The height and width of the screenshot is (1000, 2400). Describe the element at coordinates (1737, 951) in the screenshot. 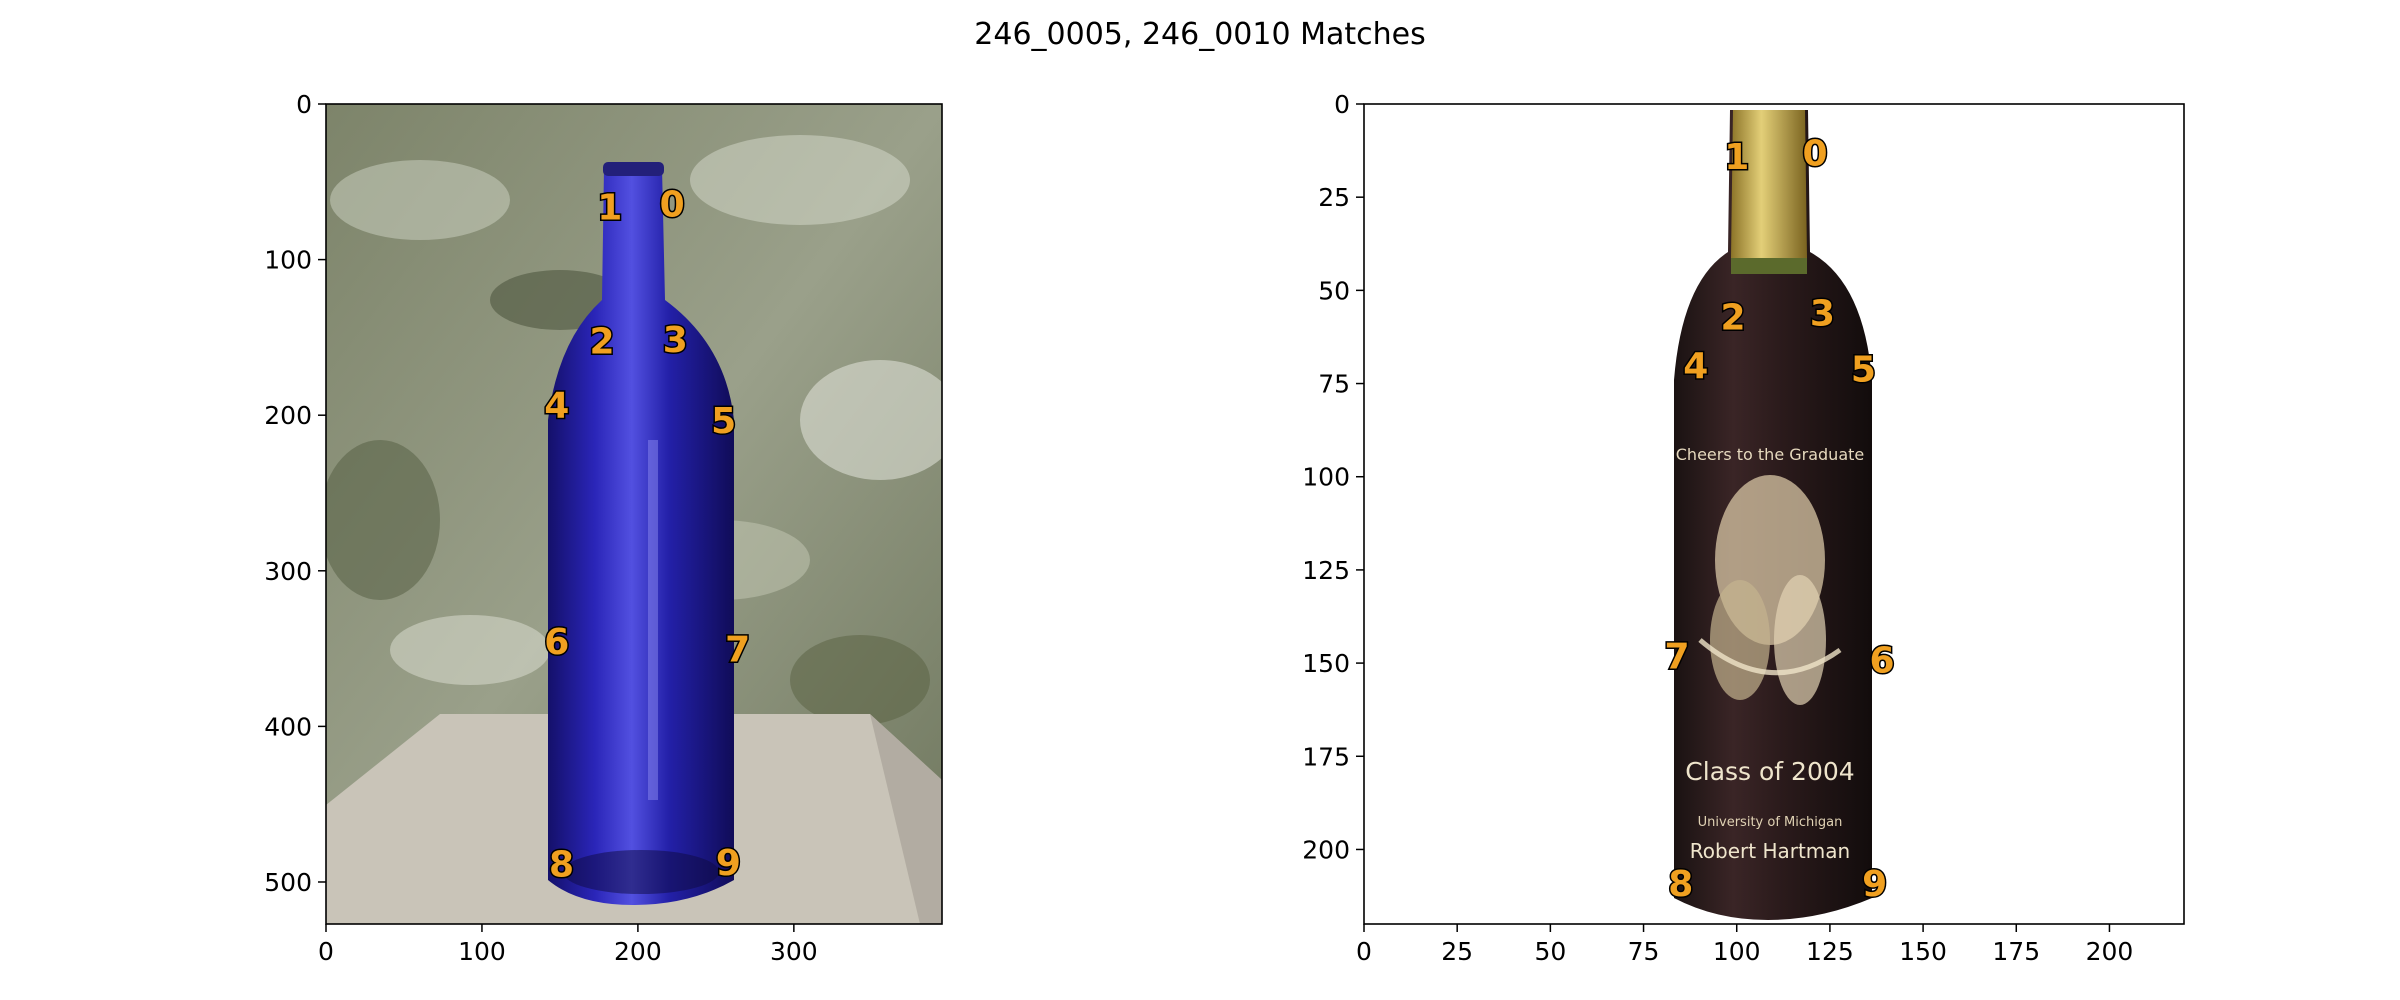

I see `right-xtick-label: 100` at that location.